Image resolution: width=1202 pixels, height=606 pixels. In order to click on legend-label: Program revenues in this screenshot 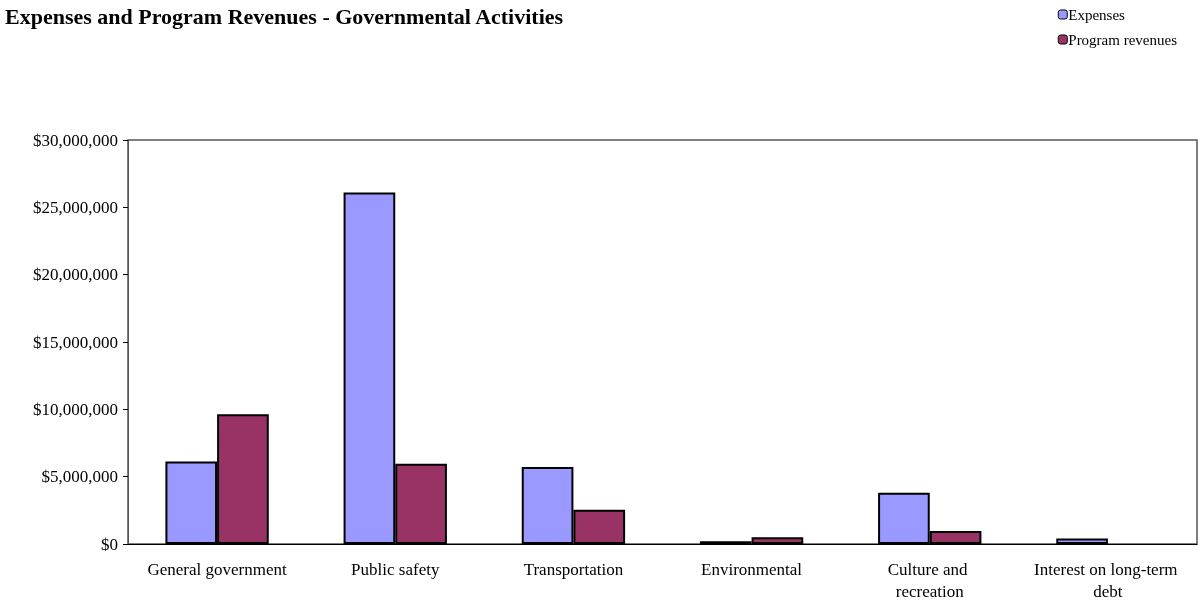, I will do `click(1123, 39)`.